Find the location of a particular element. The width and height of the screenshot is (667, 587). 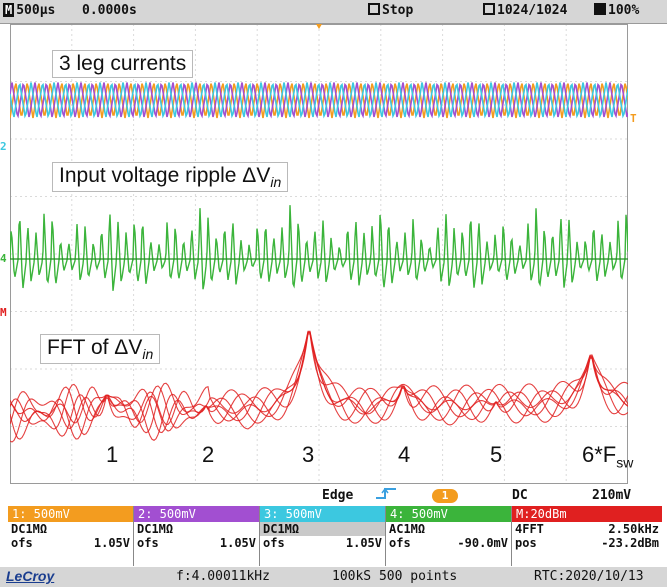

trigger-level: 210mV is located at coordinates (612, 495).